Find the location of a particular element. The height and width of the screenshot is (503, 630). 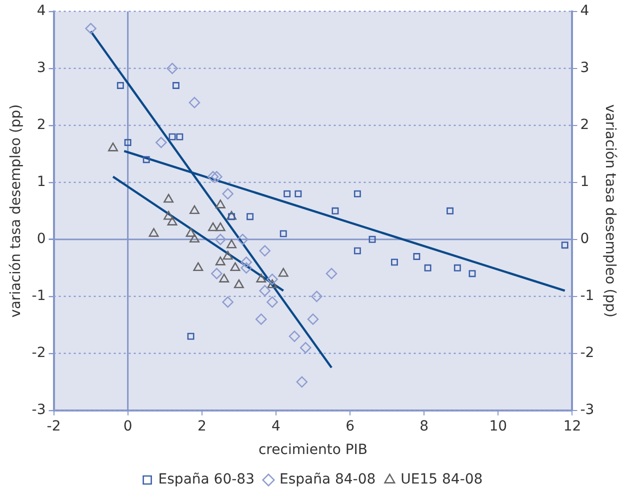

y-tick-label: -1 is located at coordinates (39, 296).